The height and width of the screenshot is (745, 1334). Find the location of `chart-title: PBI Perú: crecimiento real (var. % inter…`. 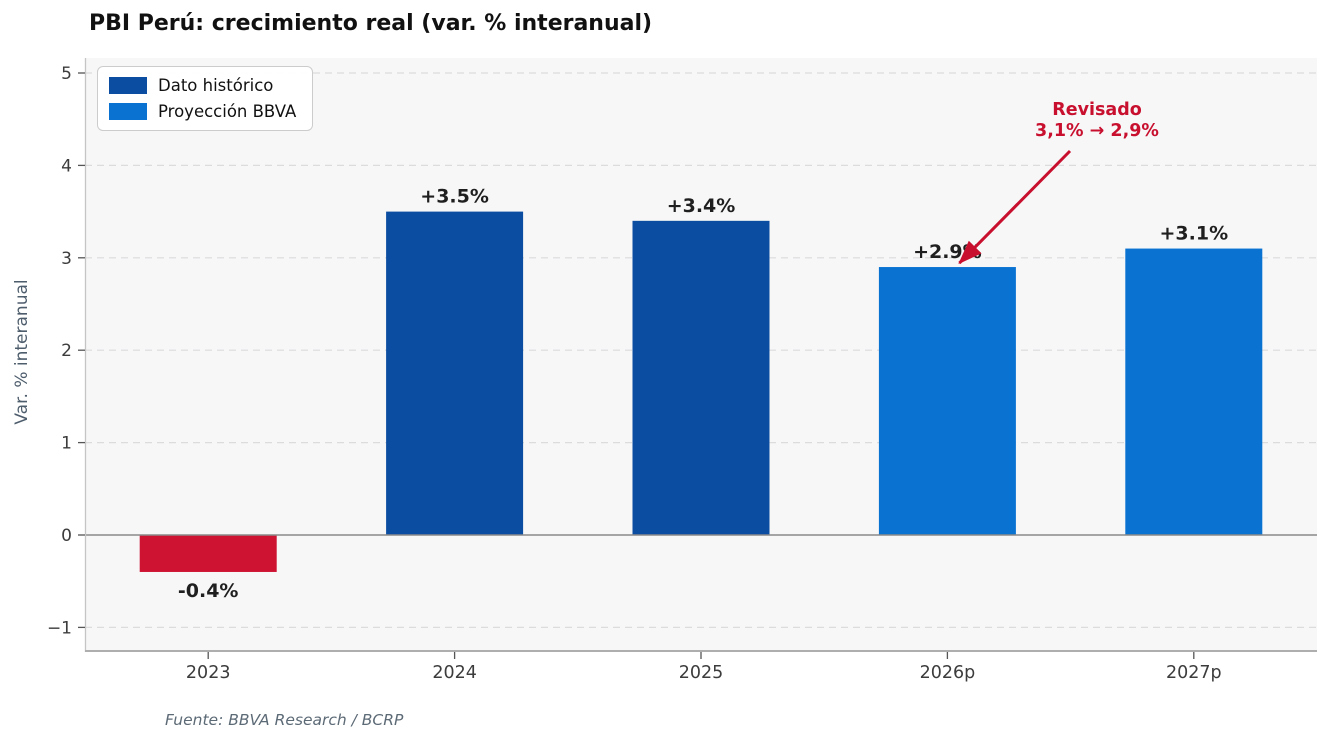

chart-title: PBI Perú: crecimiento real (var. % inter… is located at coordinates (371, 23).